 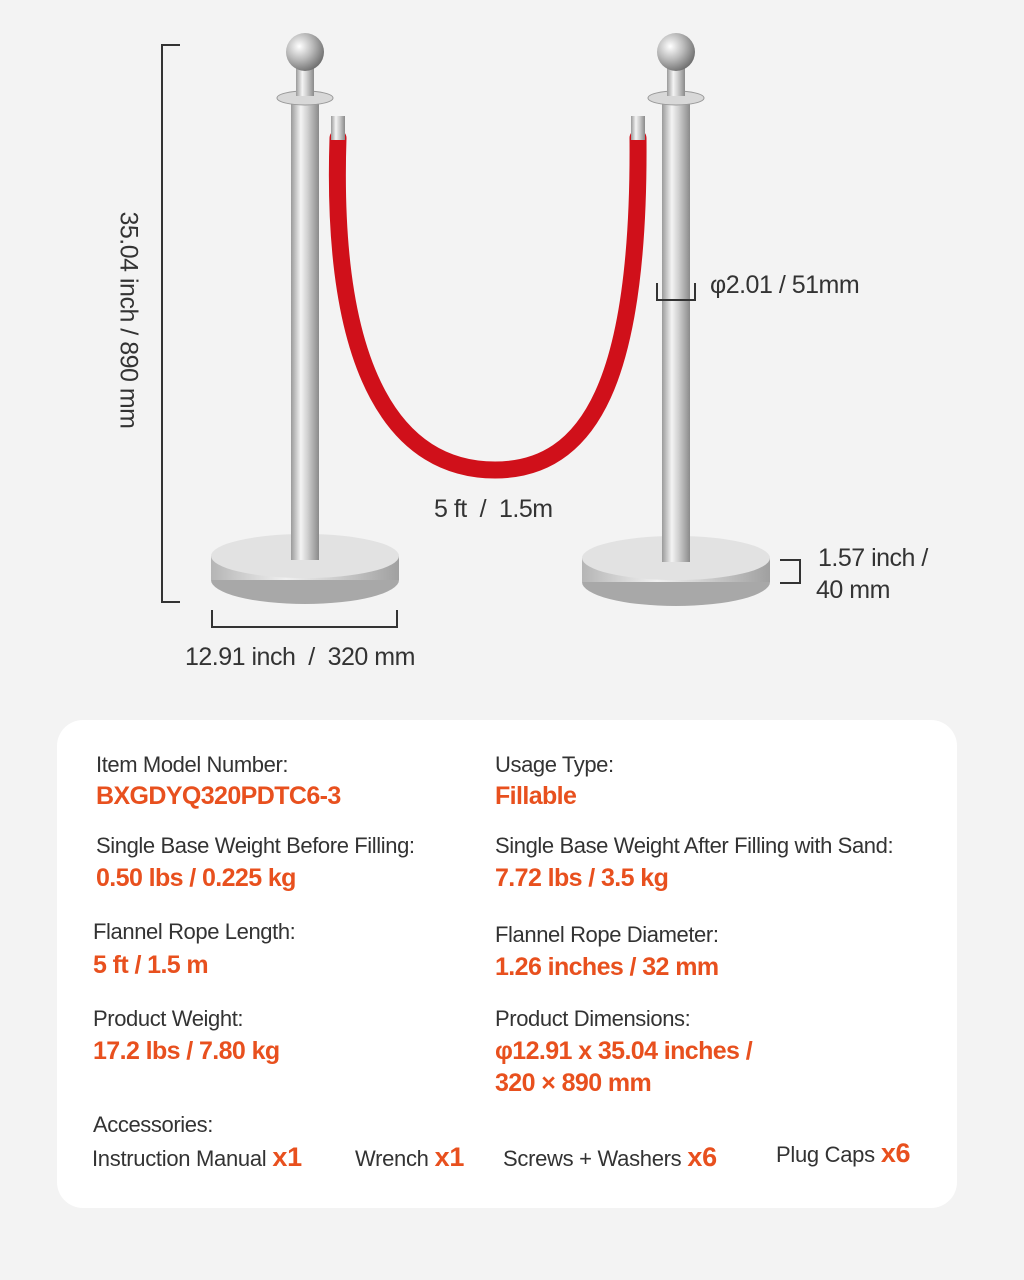 What do you see at coordinates (554, 764) in the screenshot?
I see `spec-label: Usage Type:` at bounding box center [554, 764].